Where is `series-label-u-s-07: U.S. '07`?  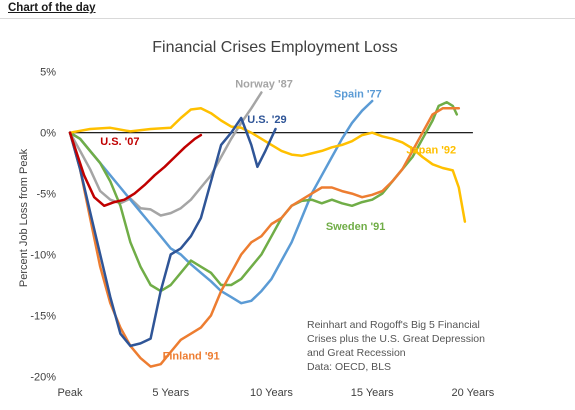 series-label-u-s-07: U.S. '07 is located at coordinates (119, 142).